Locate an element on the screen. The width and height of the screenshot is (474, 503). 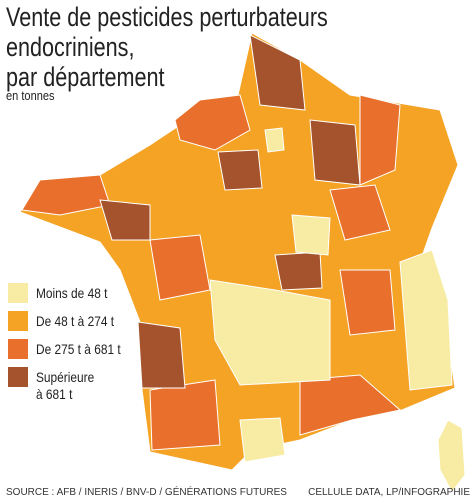
corsica is located at coordinates (451, 456).